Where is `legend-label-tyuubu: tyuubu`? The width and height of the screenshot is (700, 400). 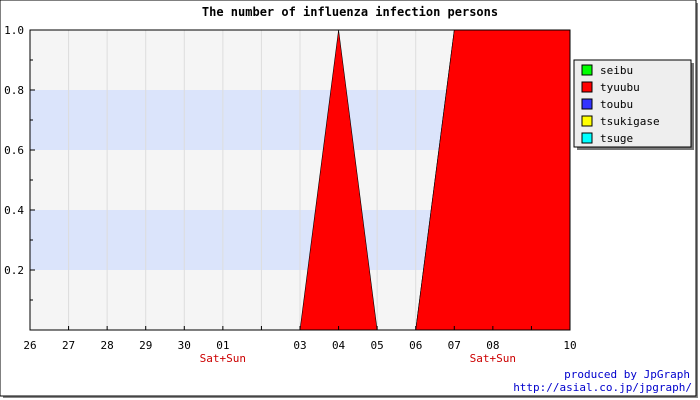 legend-label-tyuubu: tyuubu is located at coordinates (620, 87).